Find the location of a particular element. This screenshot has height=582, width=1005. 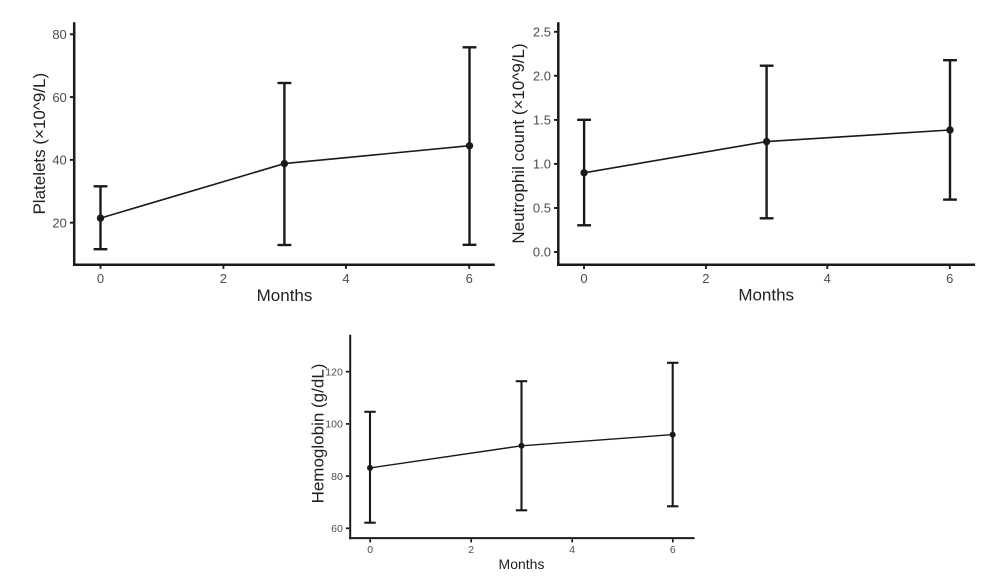

svg-text: 1.0 is located at coordinates (542, 164).